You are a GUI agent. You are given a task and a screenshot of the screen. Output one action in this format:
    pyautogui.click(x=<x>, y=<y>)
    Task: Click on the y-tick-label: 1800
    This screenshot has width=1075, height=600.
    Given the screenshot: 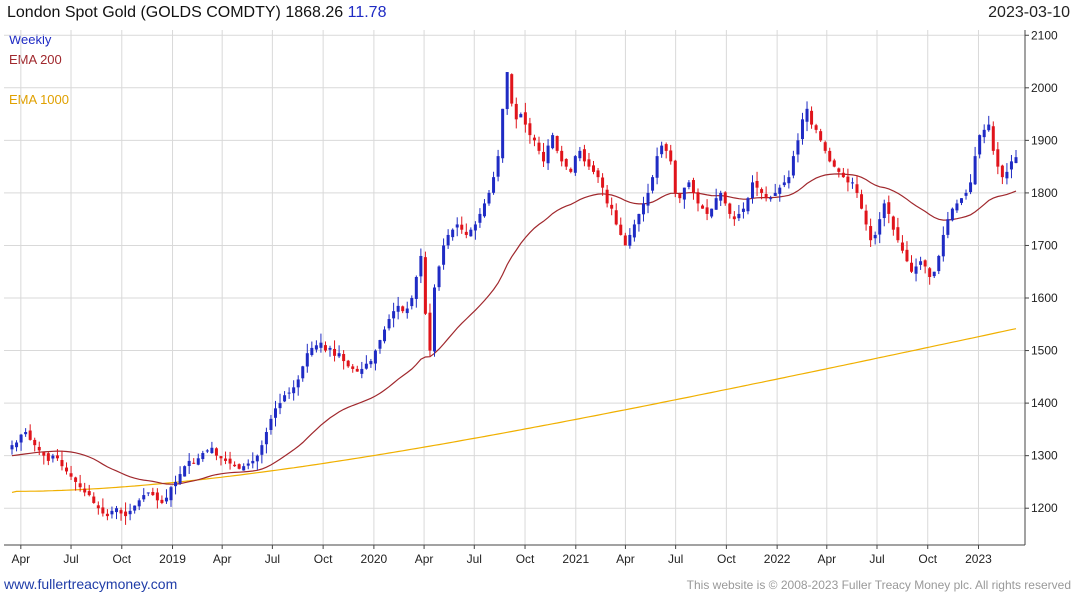 What is the action you would take?
    pyautogui.click(x=1044, y=193)
    